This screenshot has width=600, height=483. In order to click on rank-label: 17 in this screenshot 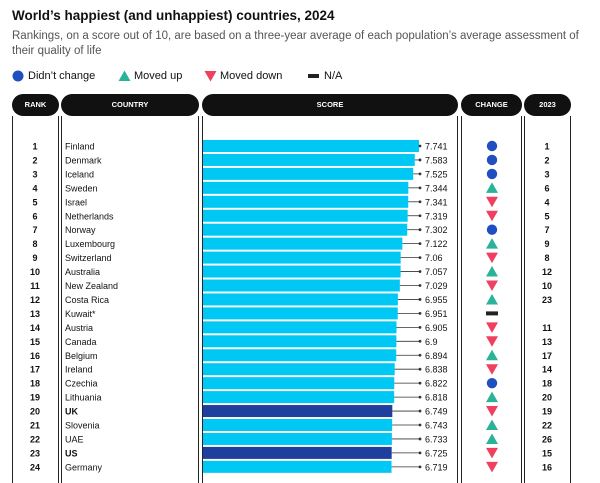, I will do `click(35, 370)`.